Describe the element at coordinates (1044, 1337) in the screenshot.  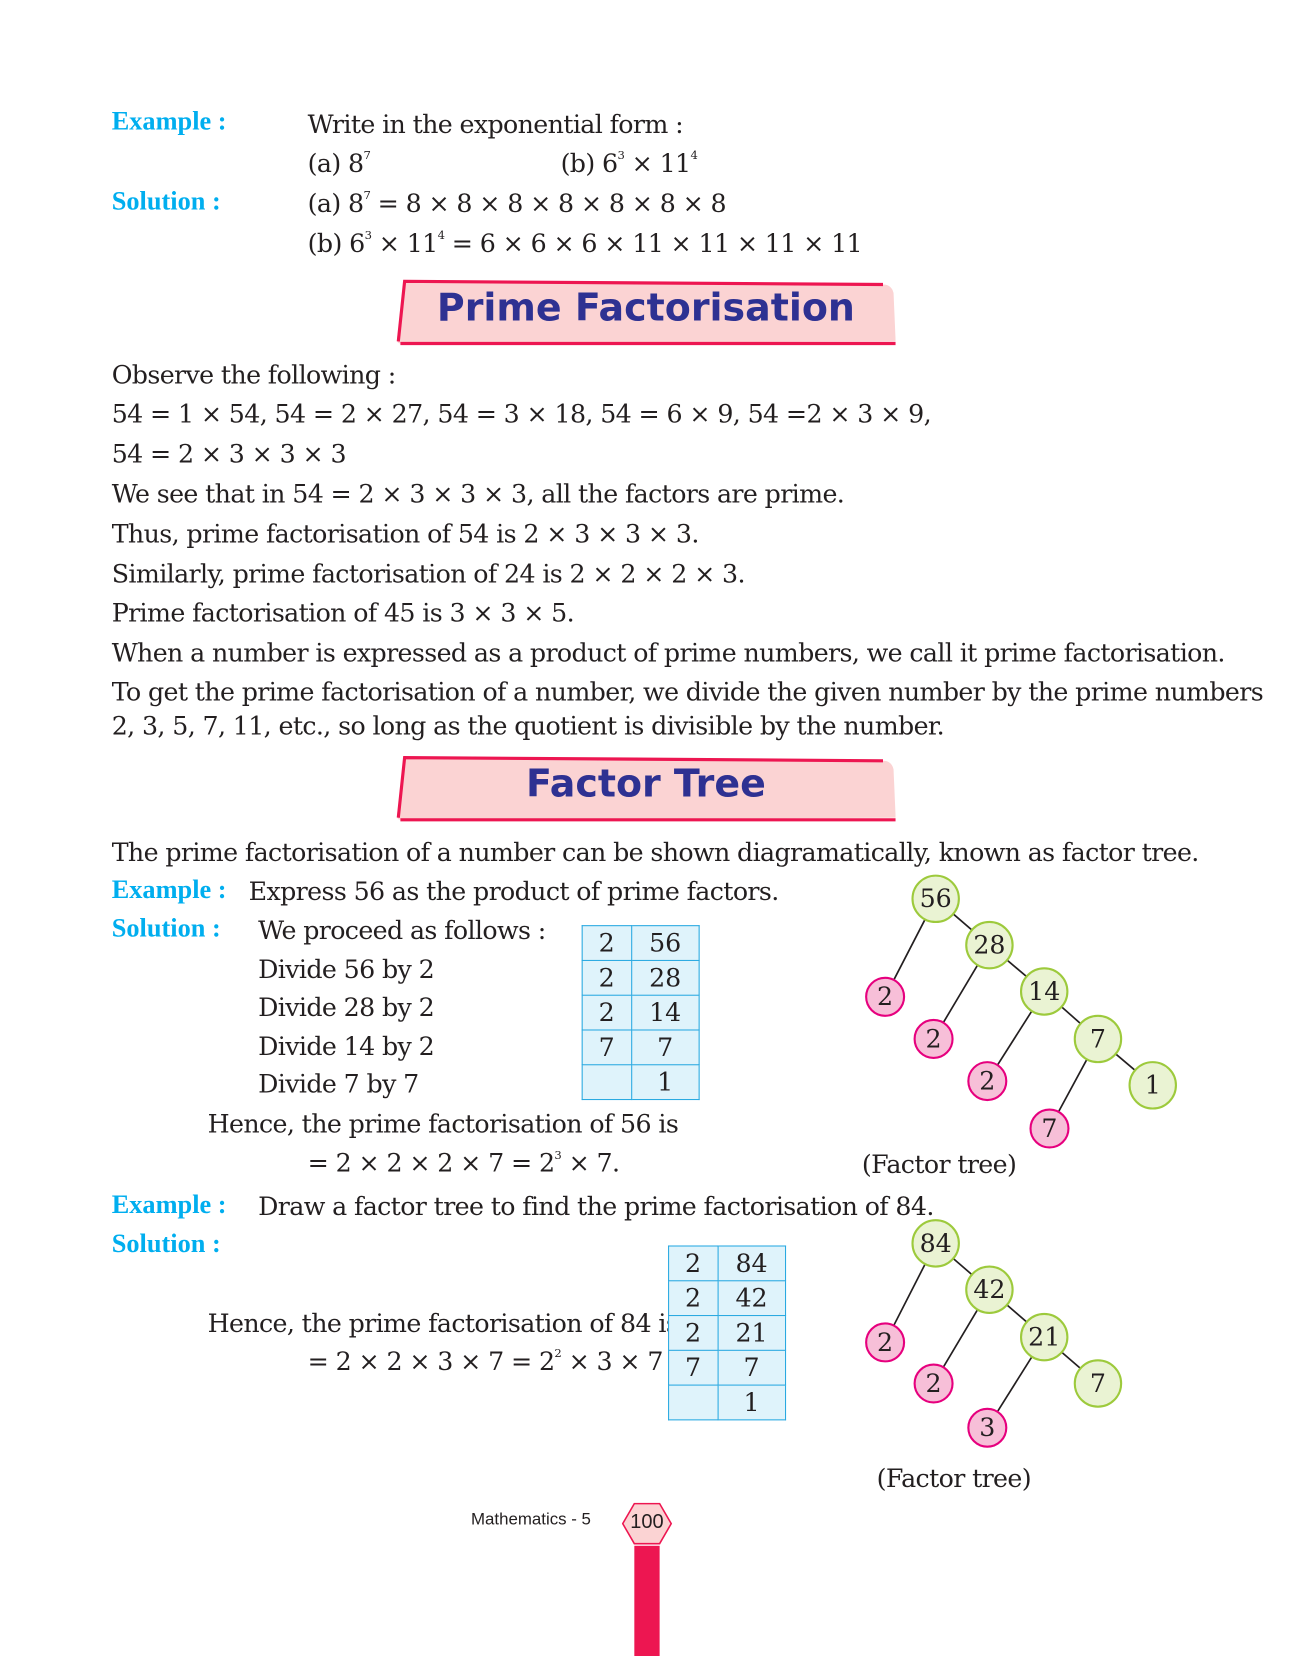
I see `composite-node: 21` at that location.